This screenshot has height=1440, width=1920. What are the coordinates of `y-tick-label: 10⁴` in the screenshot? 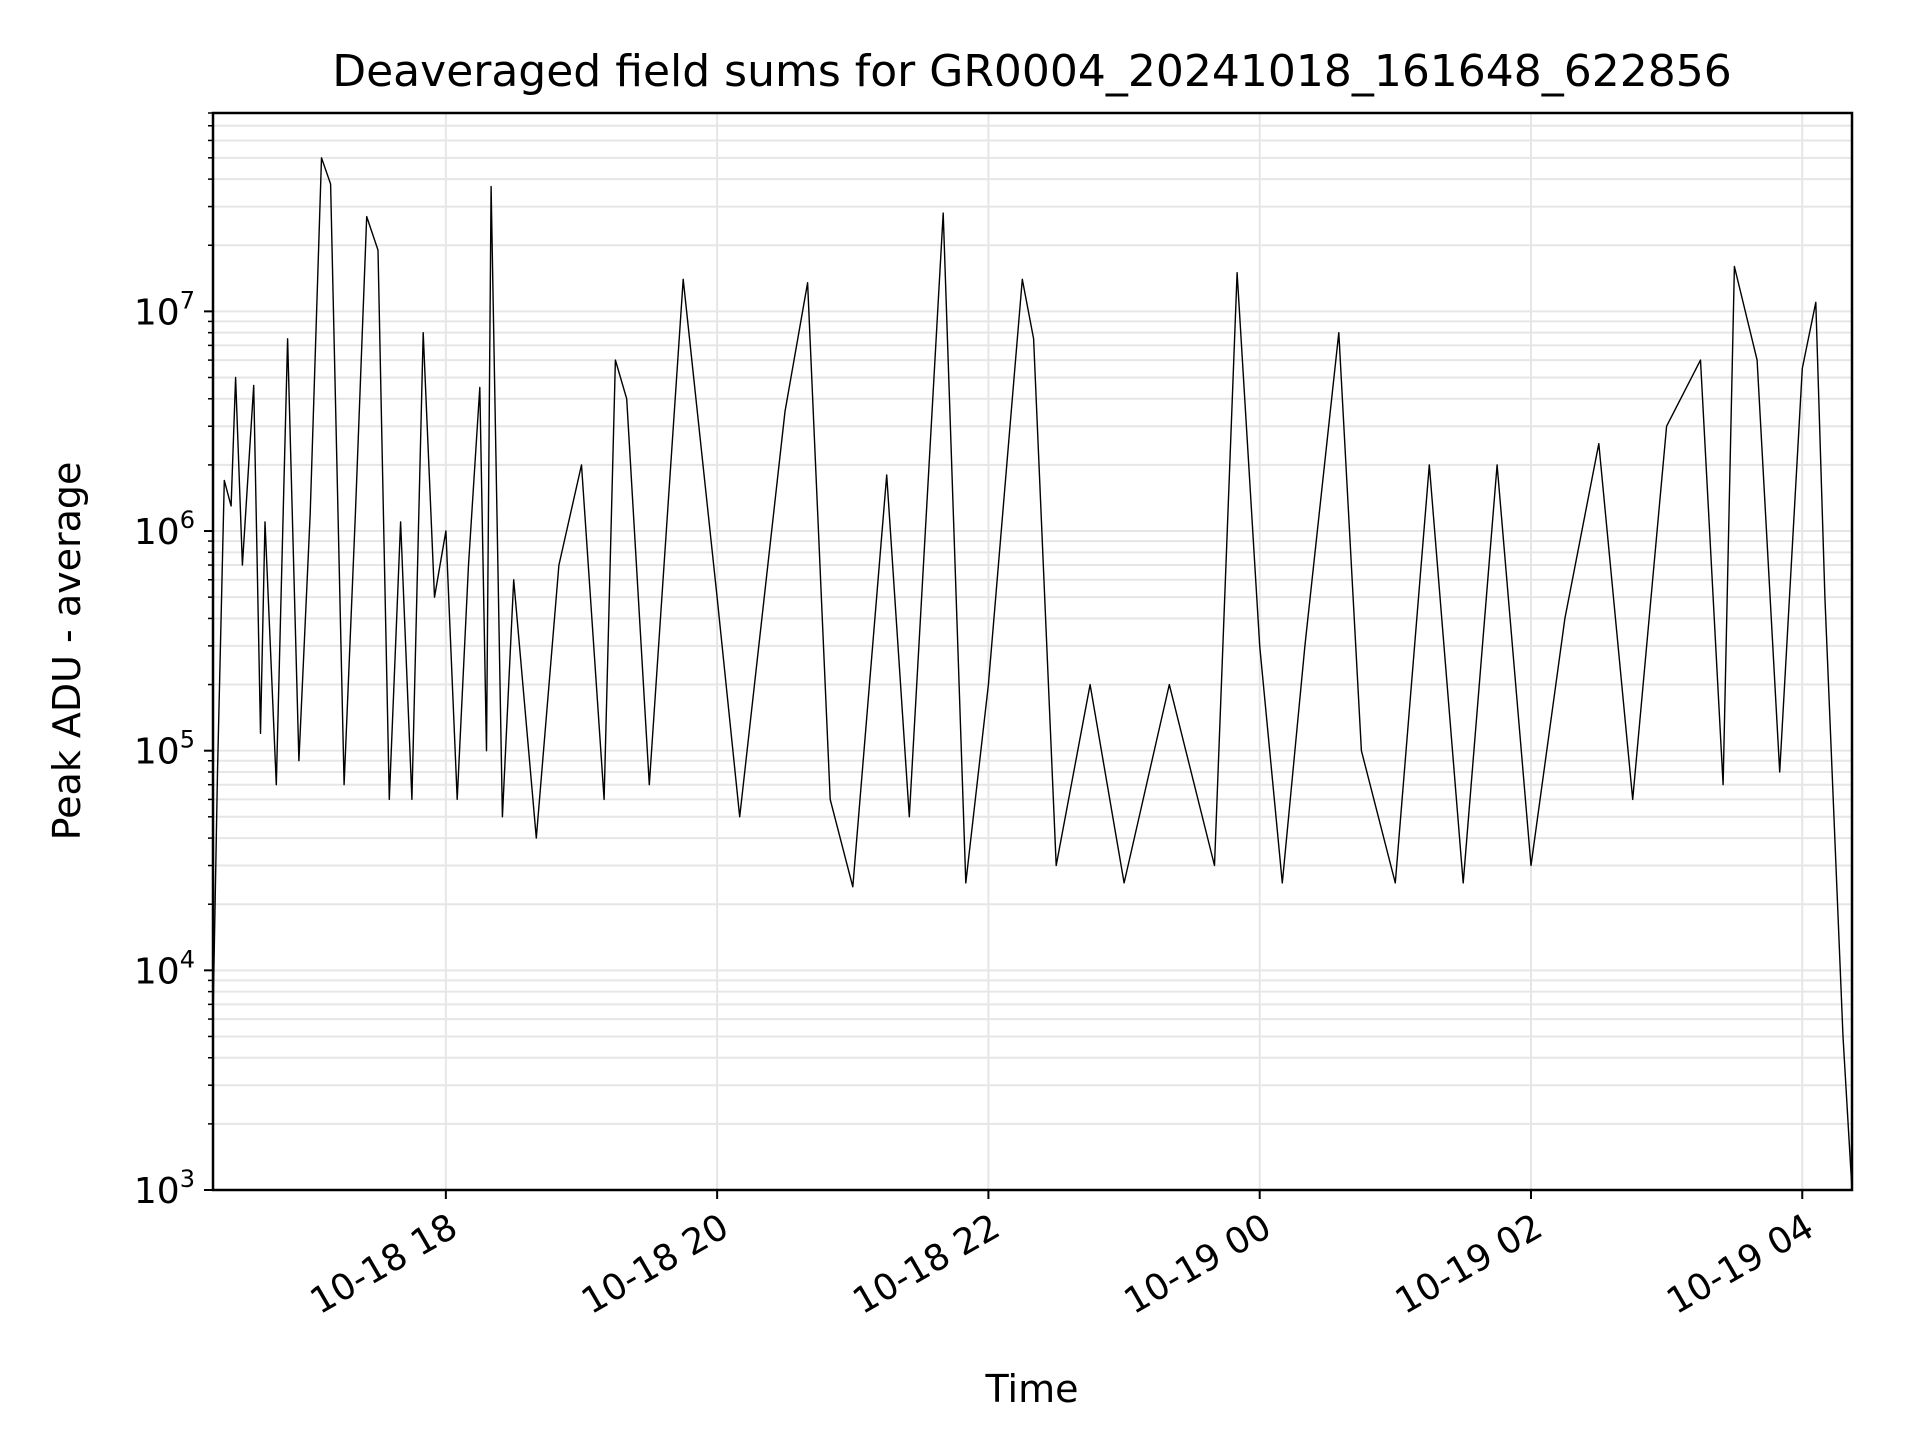 It's located at (164, 968).